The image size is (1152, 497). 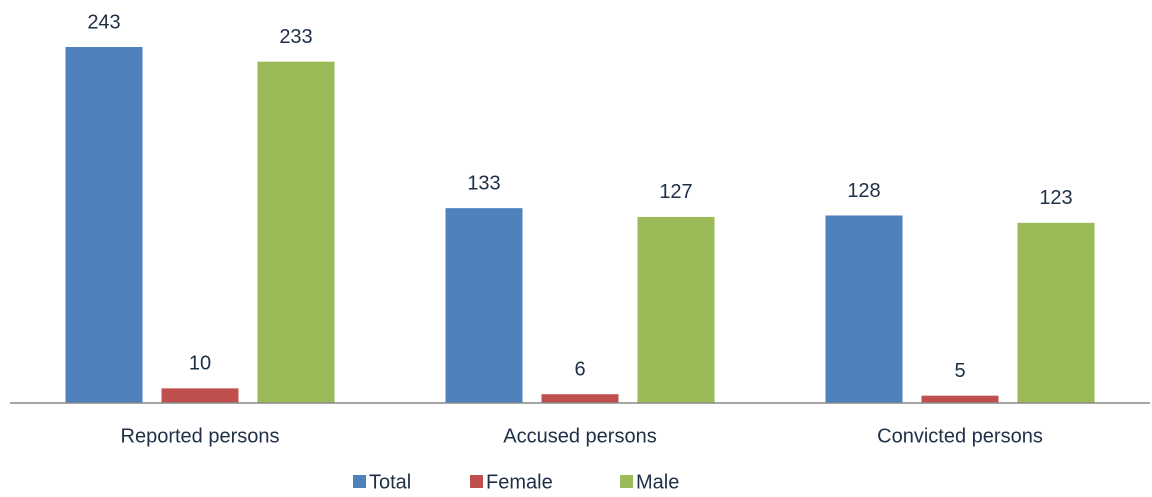 I want to click on x-tick-label: Reported persons, so click(x=200, y=436).